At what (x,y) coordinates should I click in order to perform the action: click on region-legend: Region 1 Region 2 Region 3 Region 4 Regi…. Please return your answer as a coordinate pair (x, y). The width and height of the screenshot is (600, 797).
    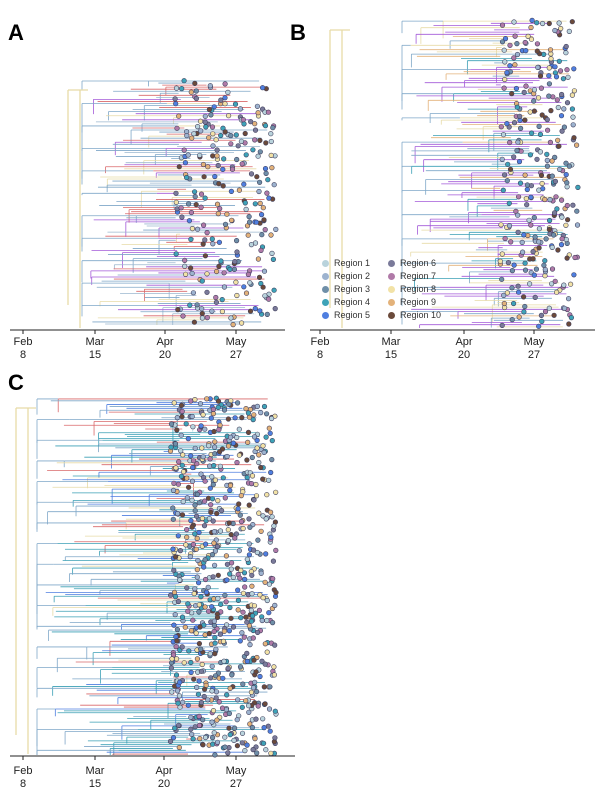
    Looking at the image, I should click on (387, 291).